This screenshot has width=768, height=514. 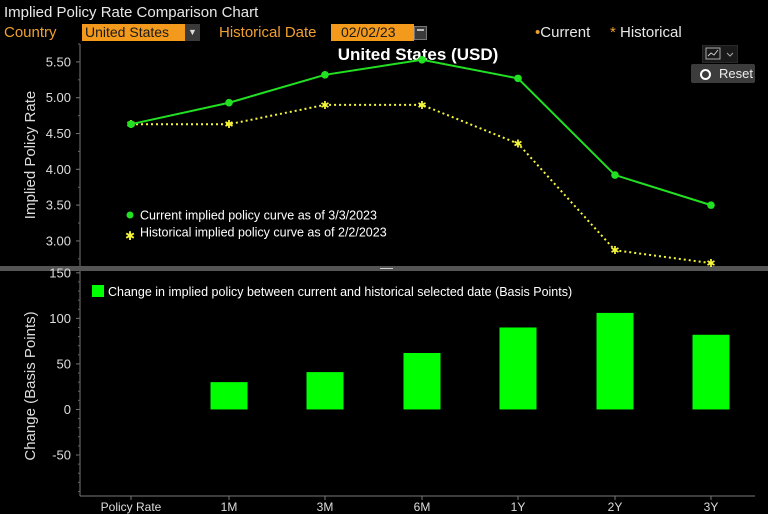 What do you see at coordinates (61, 455) in the screenshot?
I see `bottom-y-tick-label: -50` at bounding box center [61, 455].